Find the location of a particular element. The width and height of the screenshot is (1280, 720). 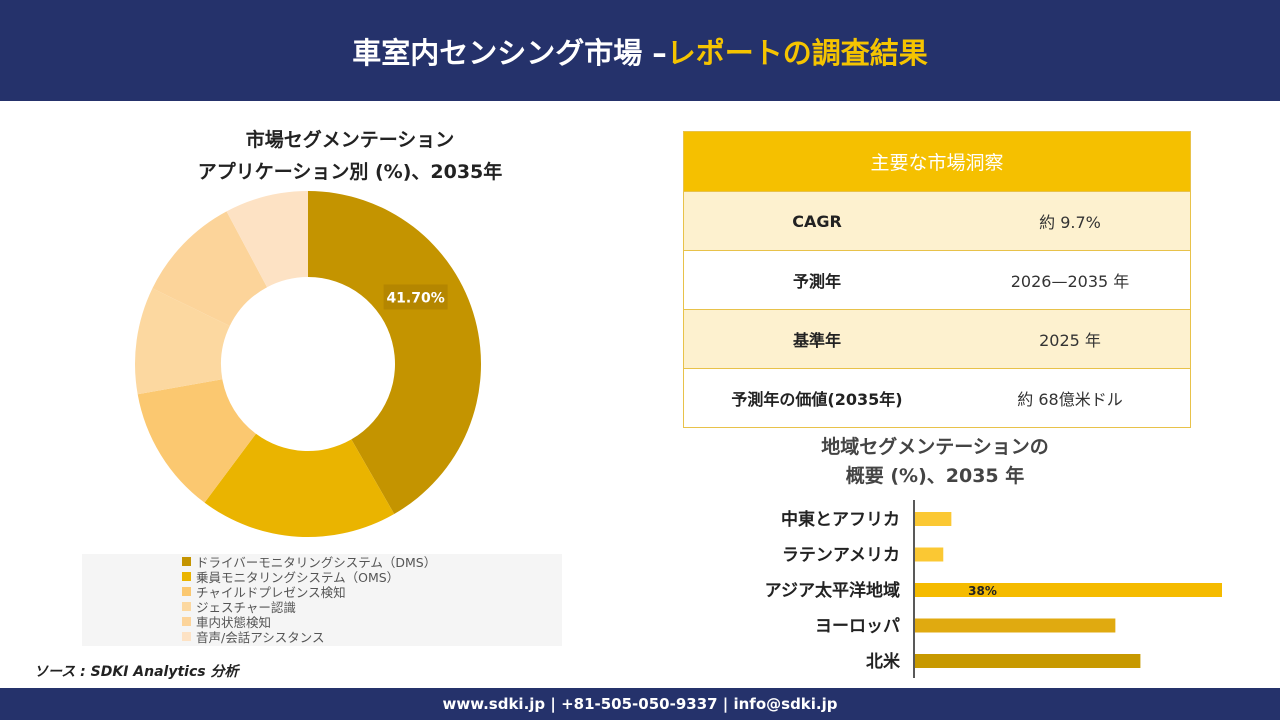

legend-item: ドライバーモニタリングシステム（DMS） is located at coordinates (372, 562).